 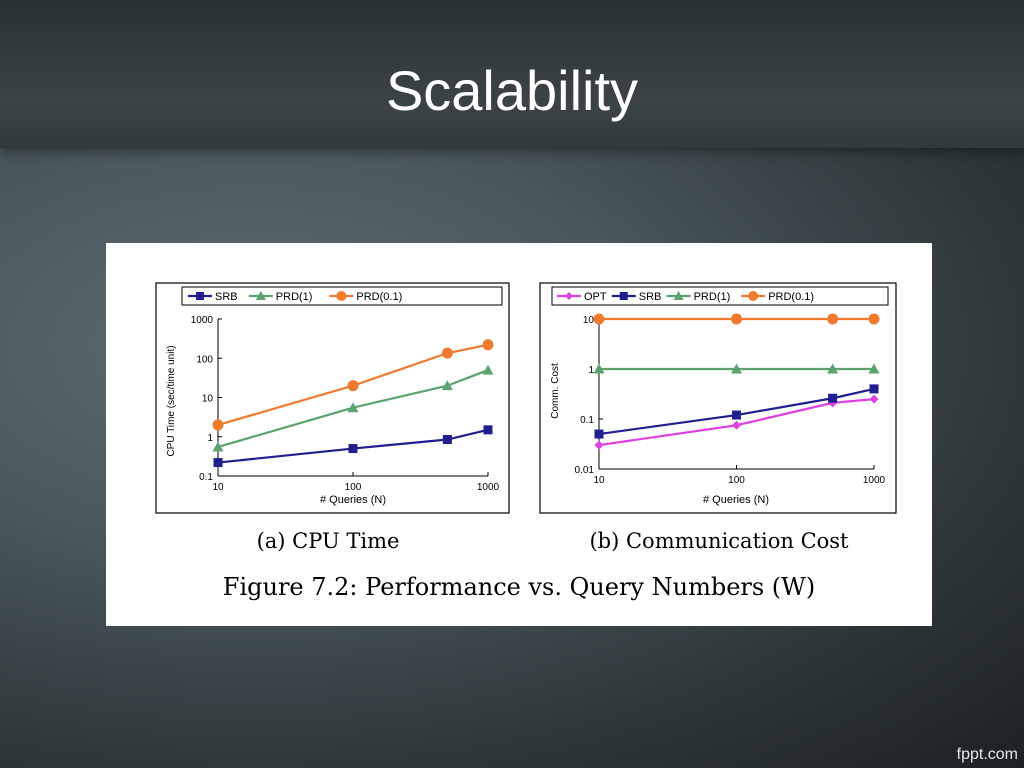 I want to click on chart-b-legend-box, so click(x=720, y=296).